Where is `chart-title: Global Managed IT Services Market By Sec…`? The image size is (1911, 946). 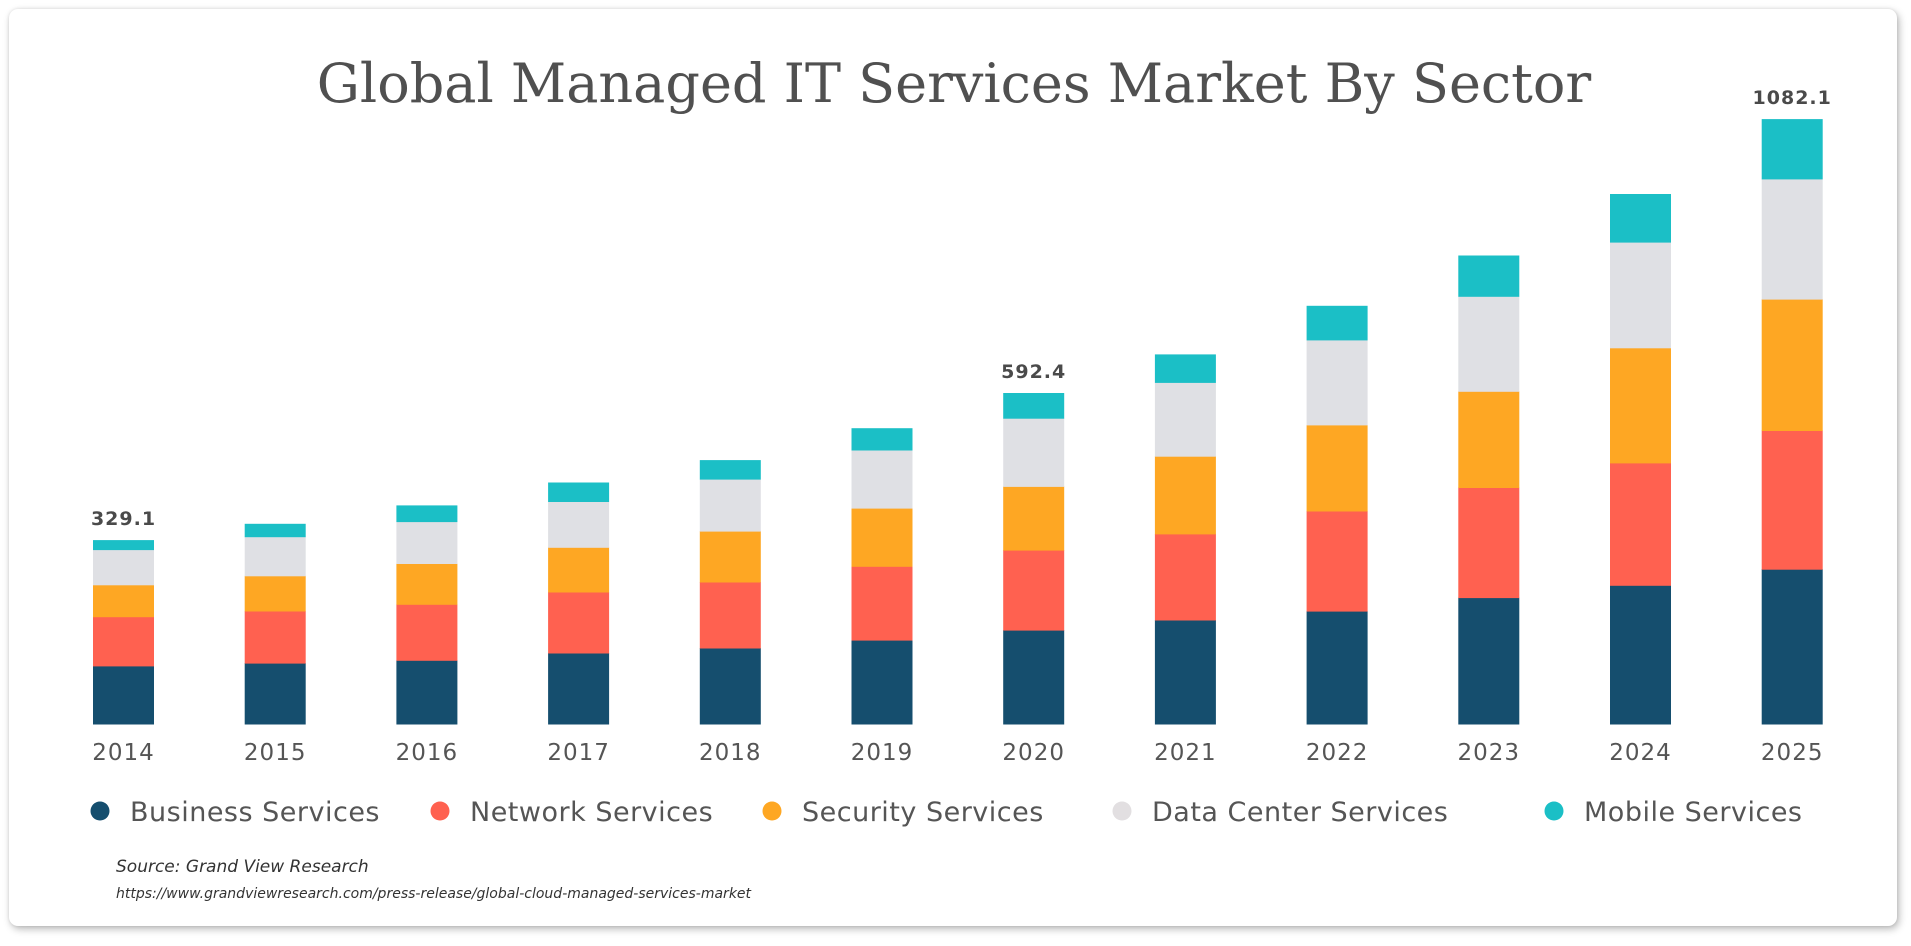 chart-title: Global Managed IT Services Market By Sec… is located at coordinates (954, 83).